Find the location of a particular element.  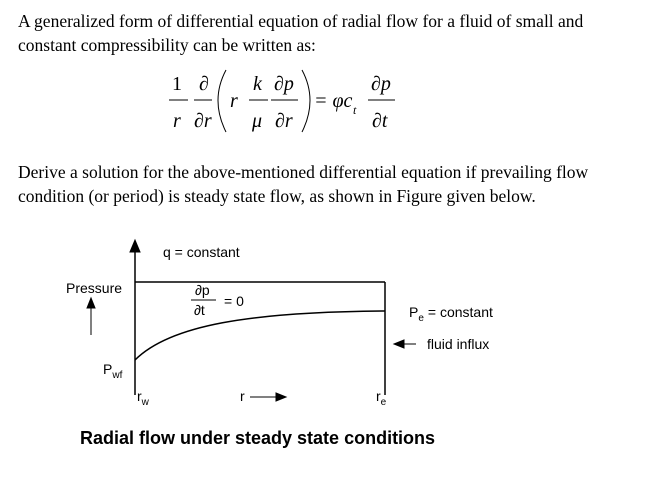

label: re is located at coordinates (381, 398).